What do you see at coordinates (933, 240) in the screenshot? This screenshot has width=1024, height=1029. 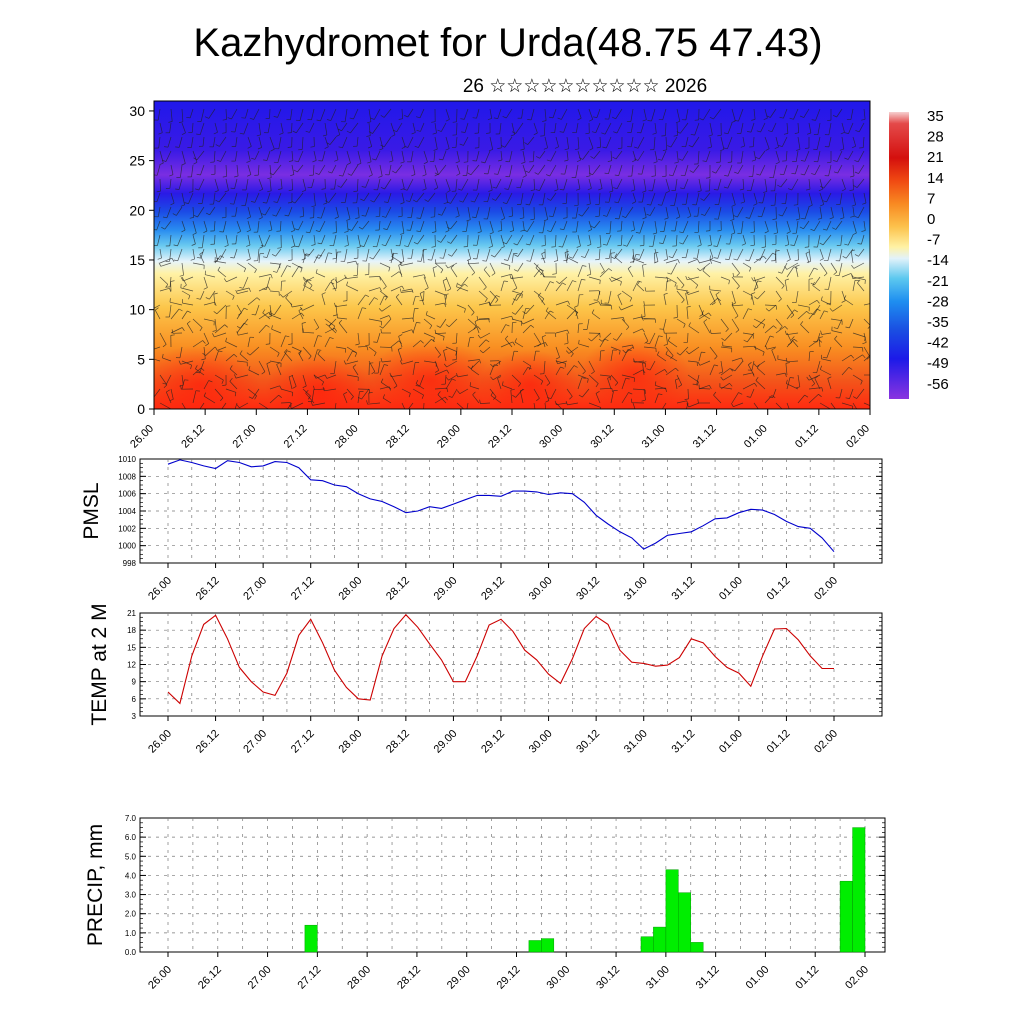 I see `colorbar-label: -7` at bounding box center [933, 240].